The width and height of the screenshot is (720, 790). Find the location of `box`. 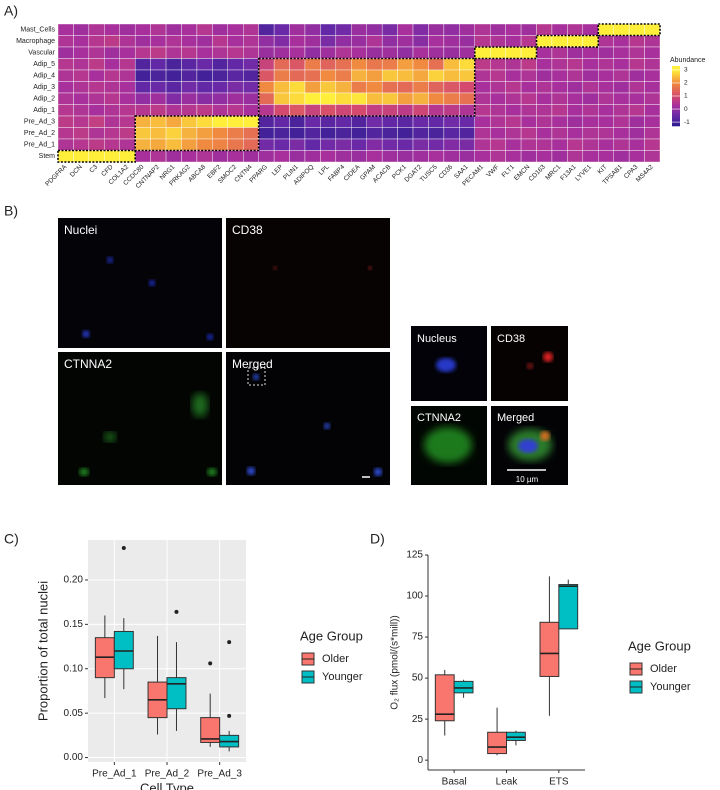

box is located at coordinates (497, 742).